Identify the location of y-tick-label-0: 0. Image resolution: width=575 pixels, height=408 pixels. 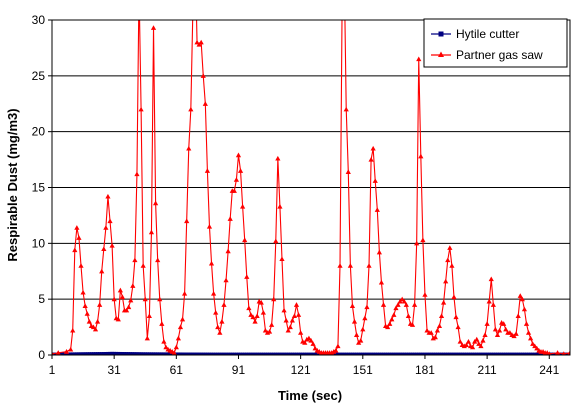
(41, 355).